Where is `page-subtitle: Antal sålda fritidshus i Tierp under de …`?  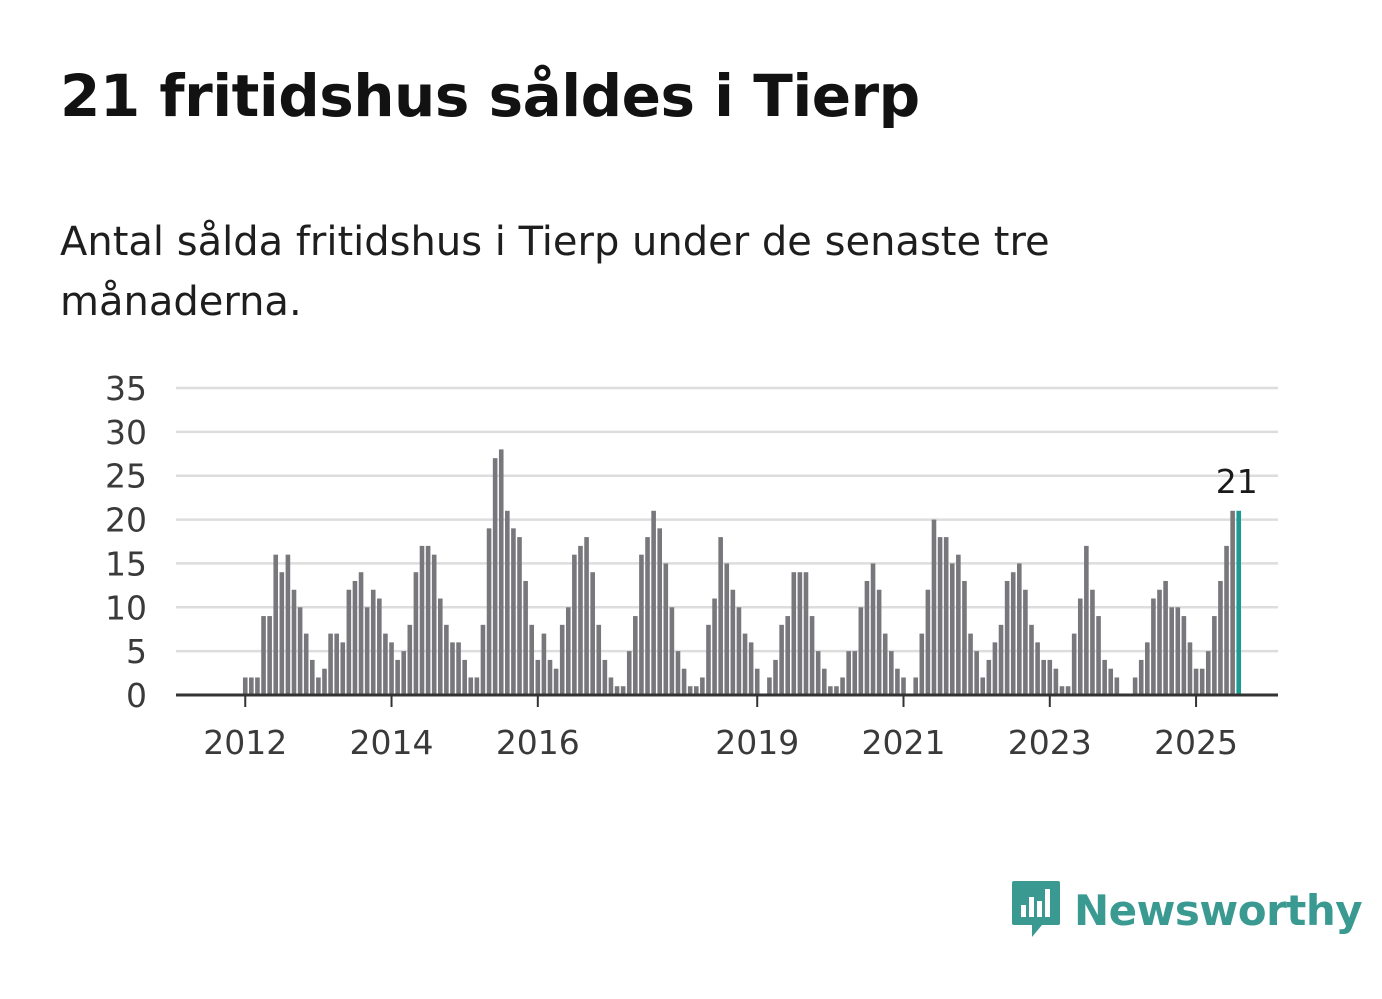 page-subtitle: Antal sålda fritidshus i Tierp under de … is located at coordinates (555, 272).